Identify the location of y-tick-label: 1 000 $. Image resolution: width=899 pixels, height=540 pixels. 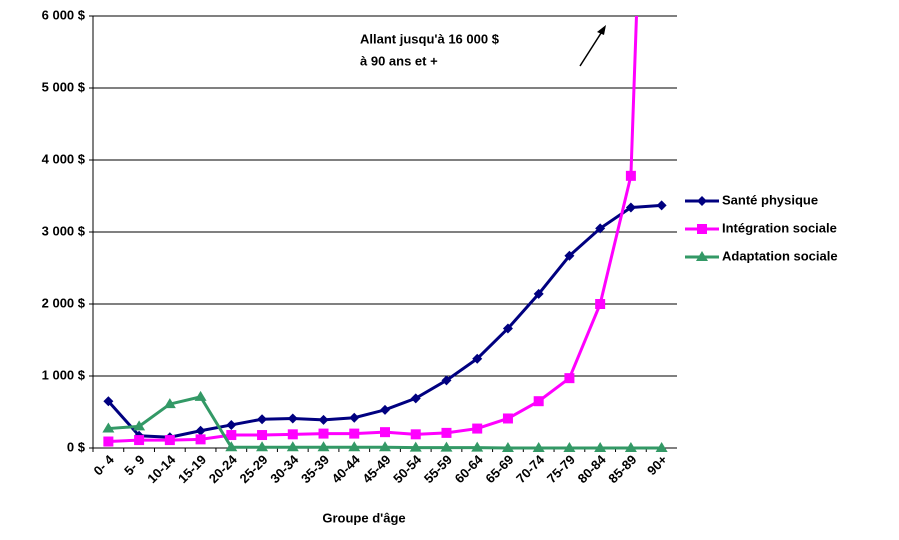
(64, 374).